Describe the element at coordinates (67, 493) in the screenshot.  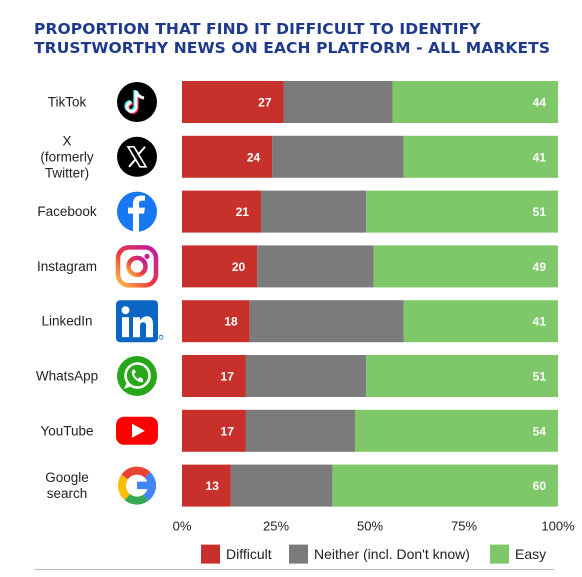
I see `platform-label: search` at that location.